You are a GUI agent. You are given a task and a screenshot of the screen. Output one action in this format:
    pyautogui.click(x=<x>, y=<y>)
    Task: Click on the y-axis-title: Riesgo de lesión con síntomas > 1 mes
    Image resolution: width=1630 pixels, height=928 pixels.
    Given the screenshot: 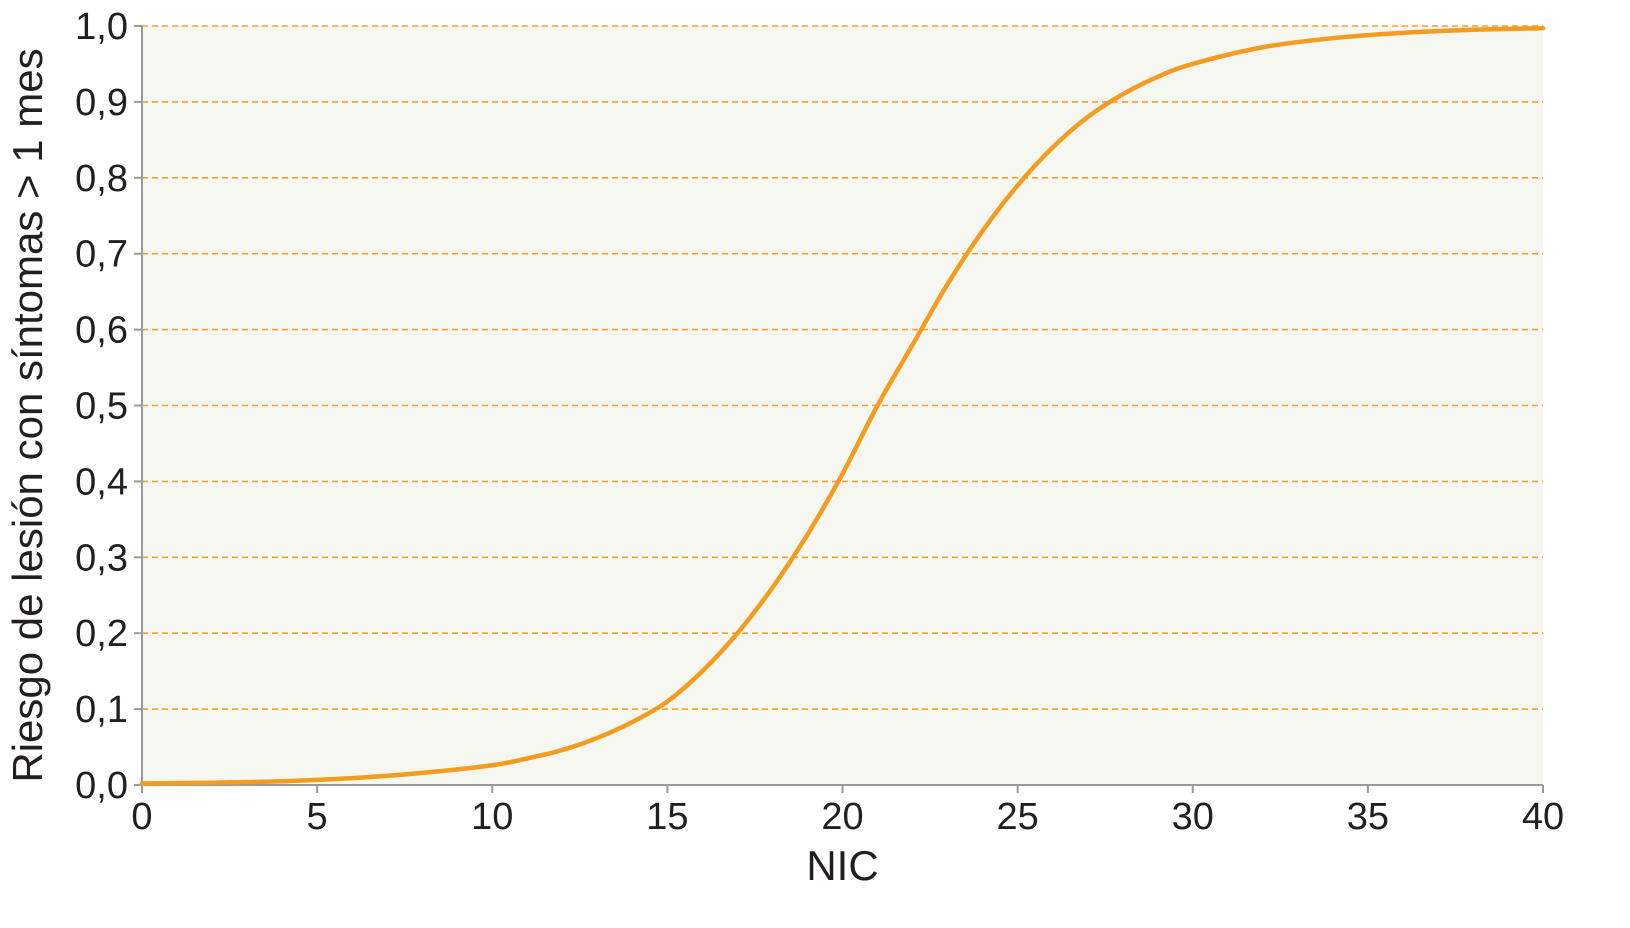 What is the action you would take?
    pyautogui.click(x=27, y=415)
    